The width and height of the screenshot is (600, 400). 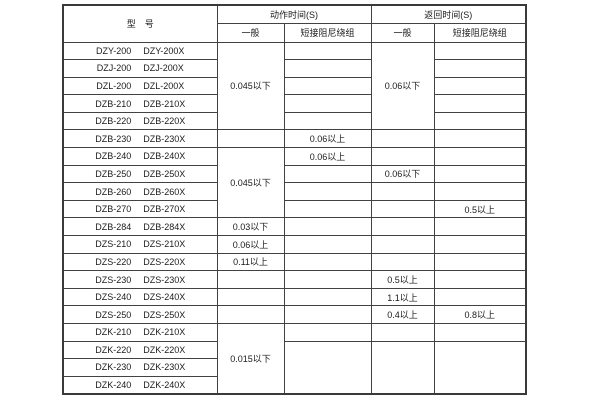 I want to click on table-row: DZK-230 DZK-230X, so click(x=294, y=367).